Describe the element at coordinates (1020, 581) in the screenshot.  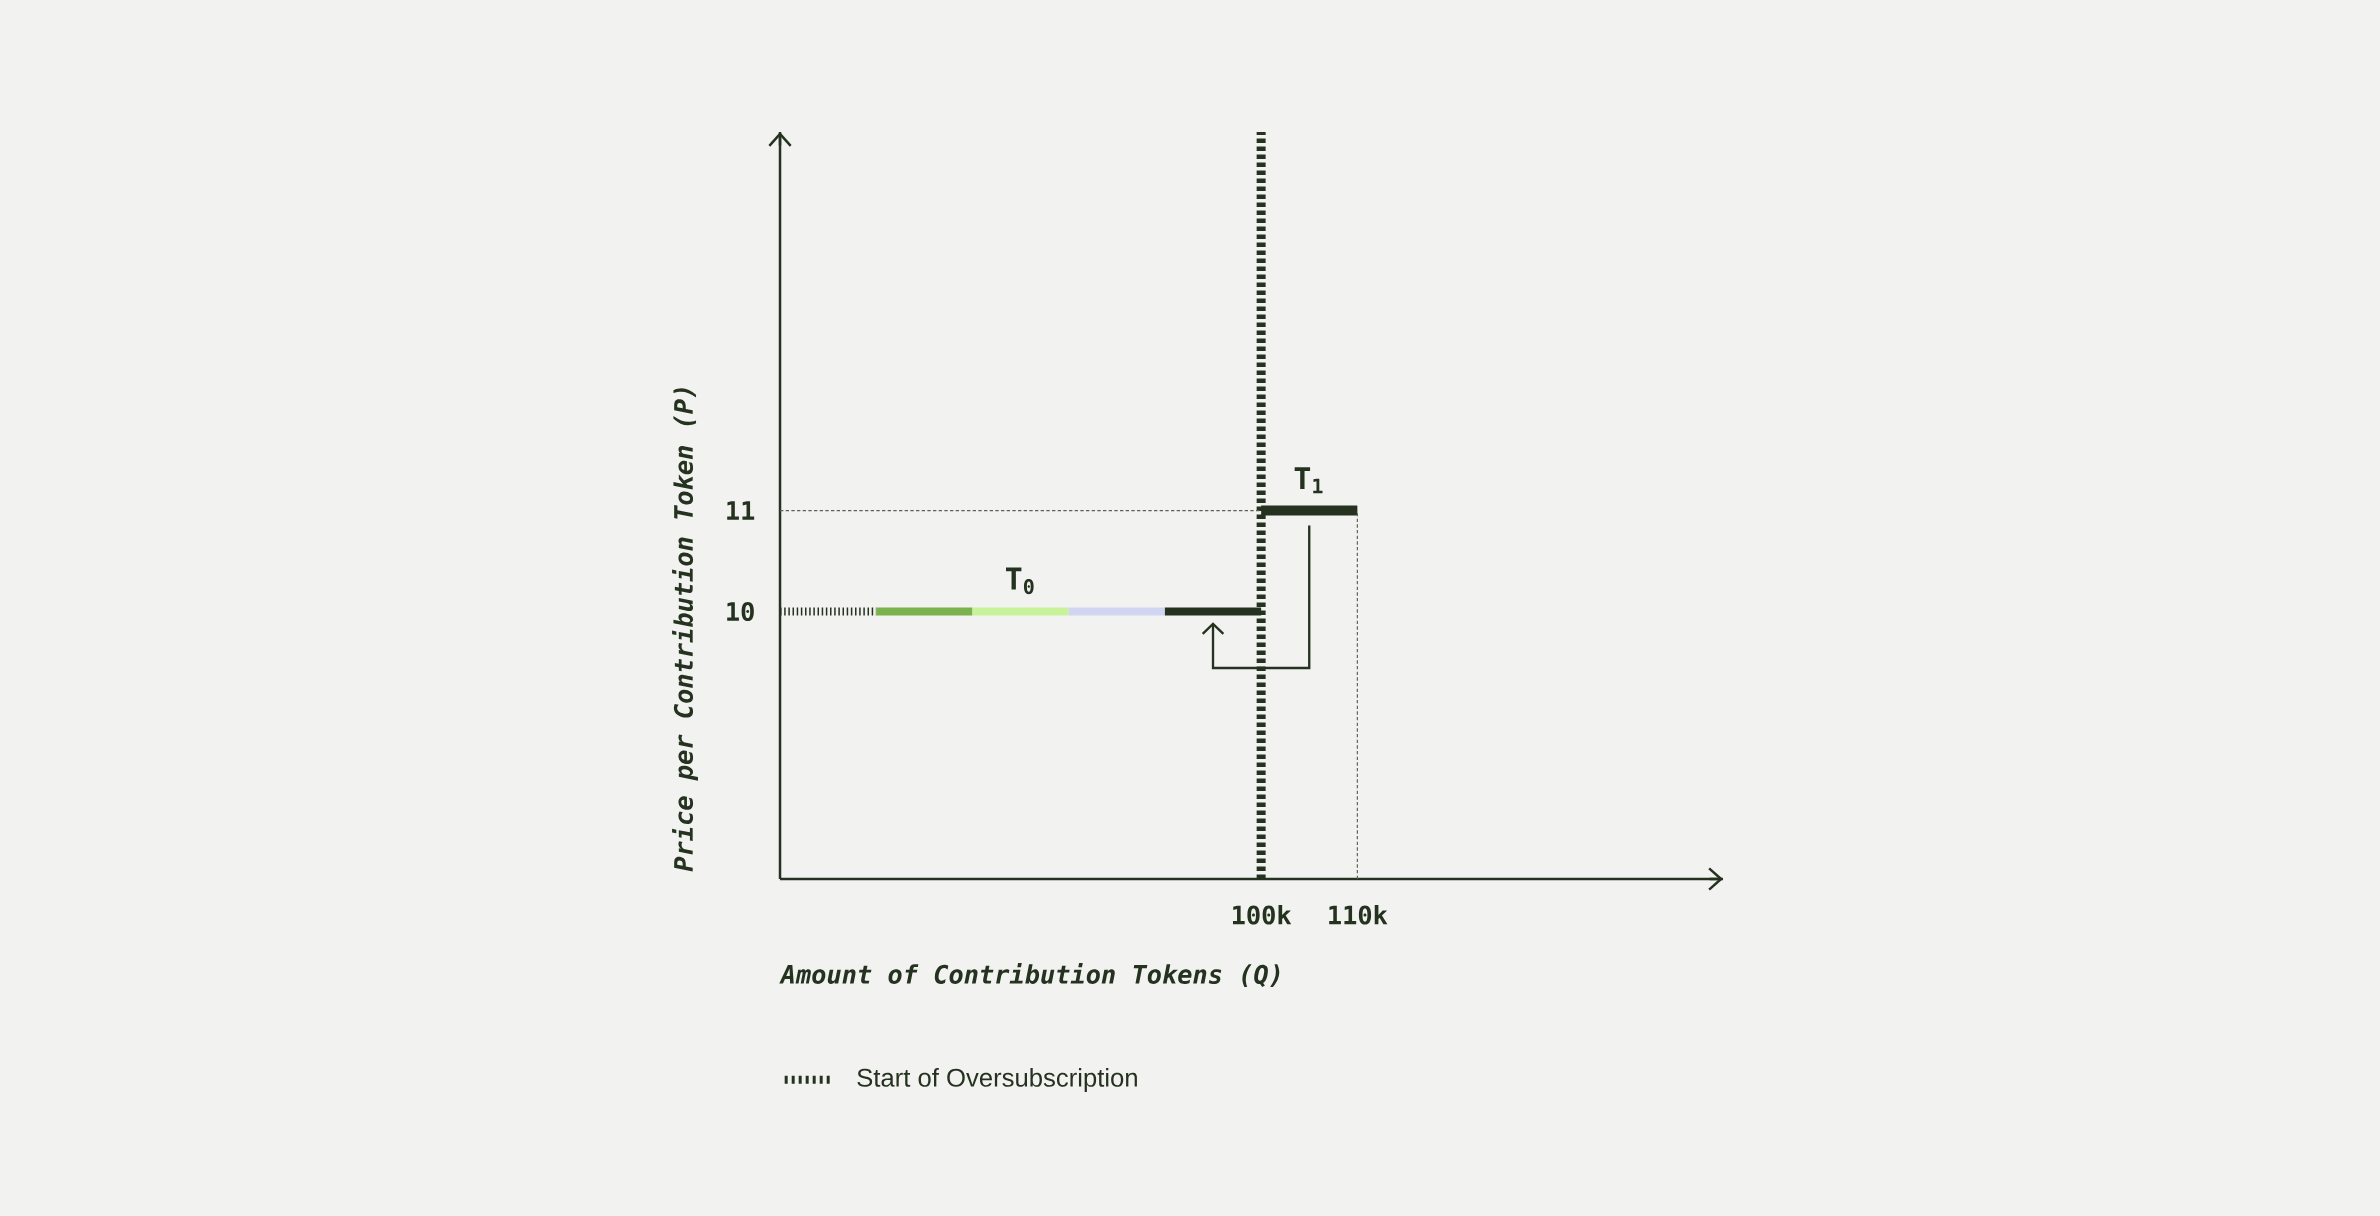
I see `annotation: T$_{0}$` at that location.